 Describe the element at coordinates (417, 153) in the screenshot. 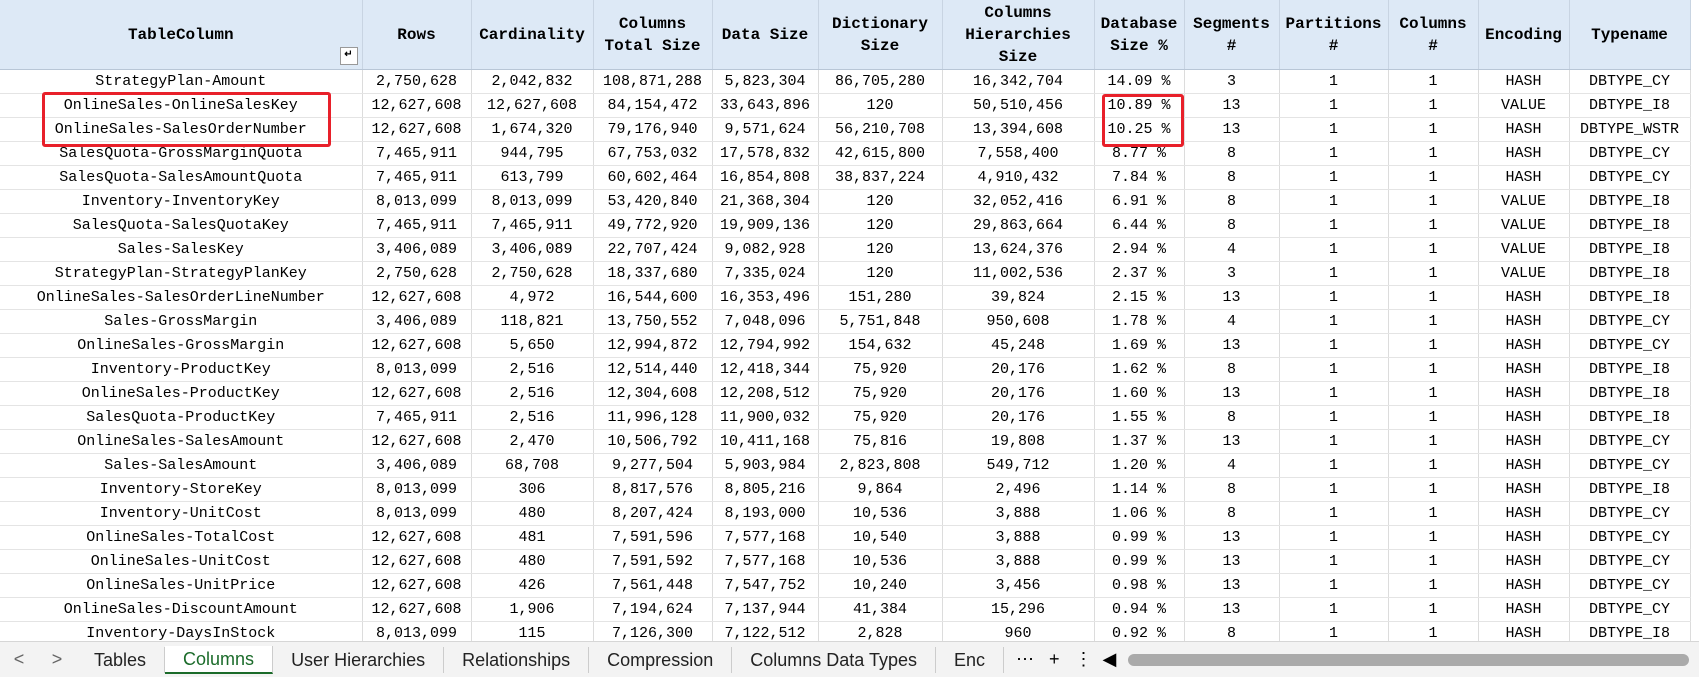

I see `cell: 7,465,911` at that location.